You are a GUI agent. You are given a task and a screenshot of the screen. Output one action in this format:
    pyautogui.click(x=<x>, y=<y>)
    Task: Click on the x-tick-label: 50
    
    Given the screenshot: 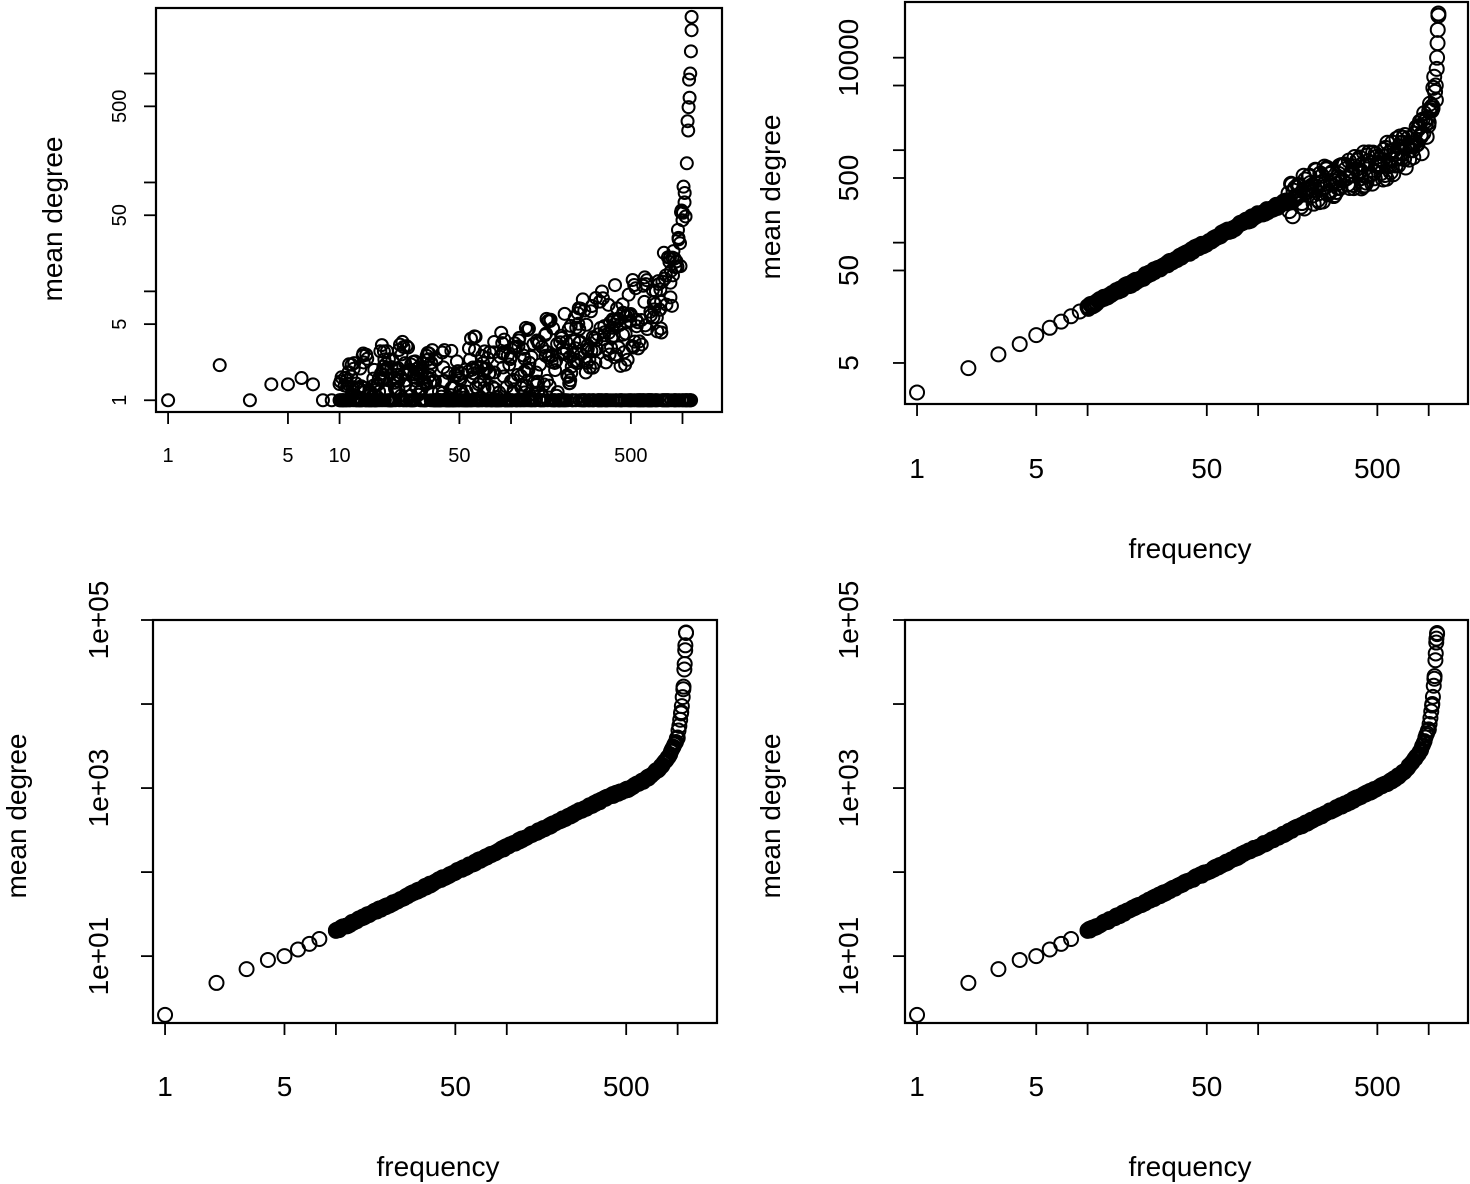 What is the action you would take?
    pyautogui.click(x=1206, y=468)
    